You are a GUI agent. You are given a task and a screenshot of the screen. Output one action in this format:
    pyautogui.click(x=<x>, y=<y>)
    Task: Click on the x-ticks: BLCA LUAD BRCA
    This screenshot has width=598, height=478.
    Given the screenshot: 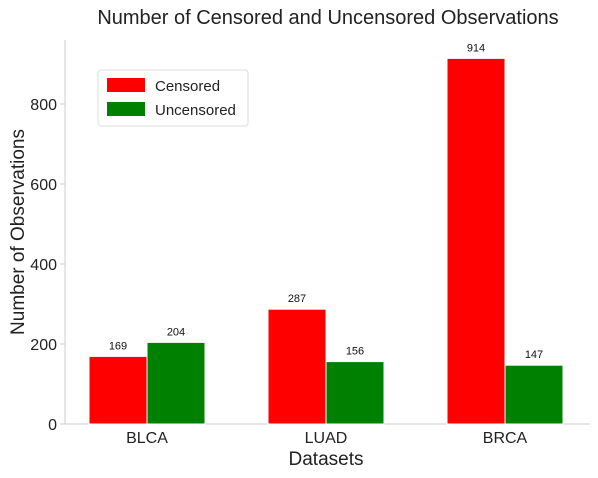 What is the action you would take?
    pyautogui.click(x=326, y=438)
    